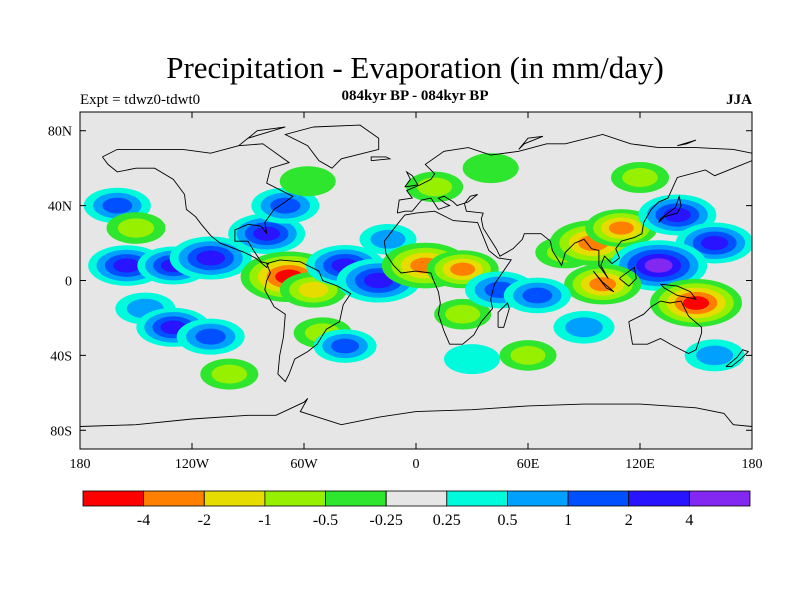 The width and height of the screenshot is (800, 600). What do you see at coordinates (415, 96) in the screenshot?
I see `chart-subtitle: 084kyr BP - 084kyr BP` at bounding box center [415, 96].